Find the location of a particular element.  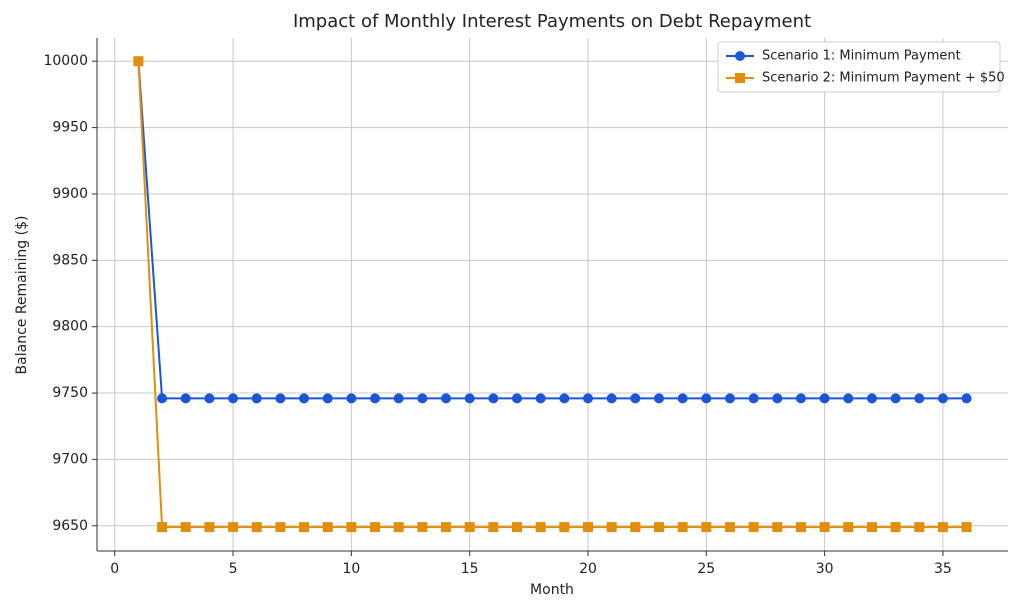

y-tick-label: 9950 is located at coordinates (70, 128).